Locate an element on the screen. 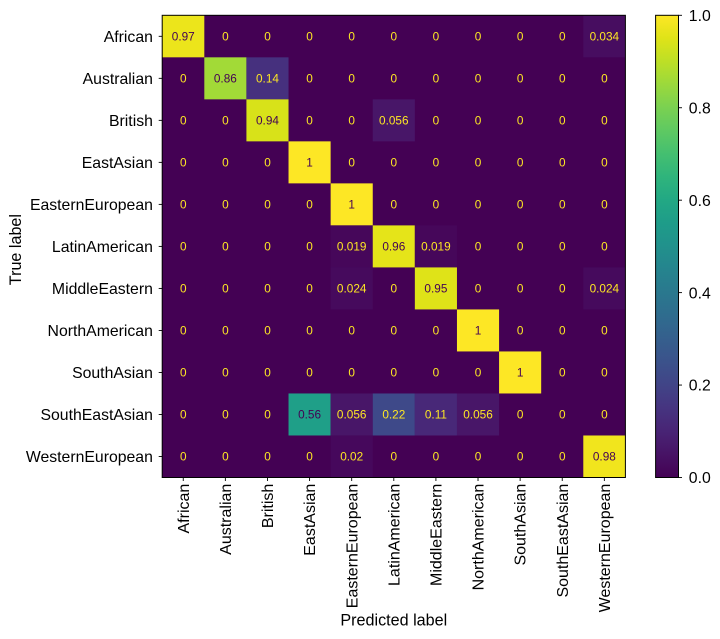 The height and width of the screenshot is (639, 720). svg-text: 0.86 is located at coordinates (225, 79).